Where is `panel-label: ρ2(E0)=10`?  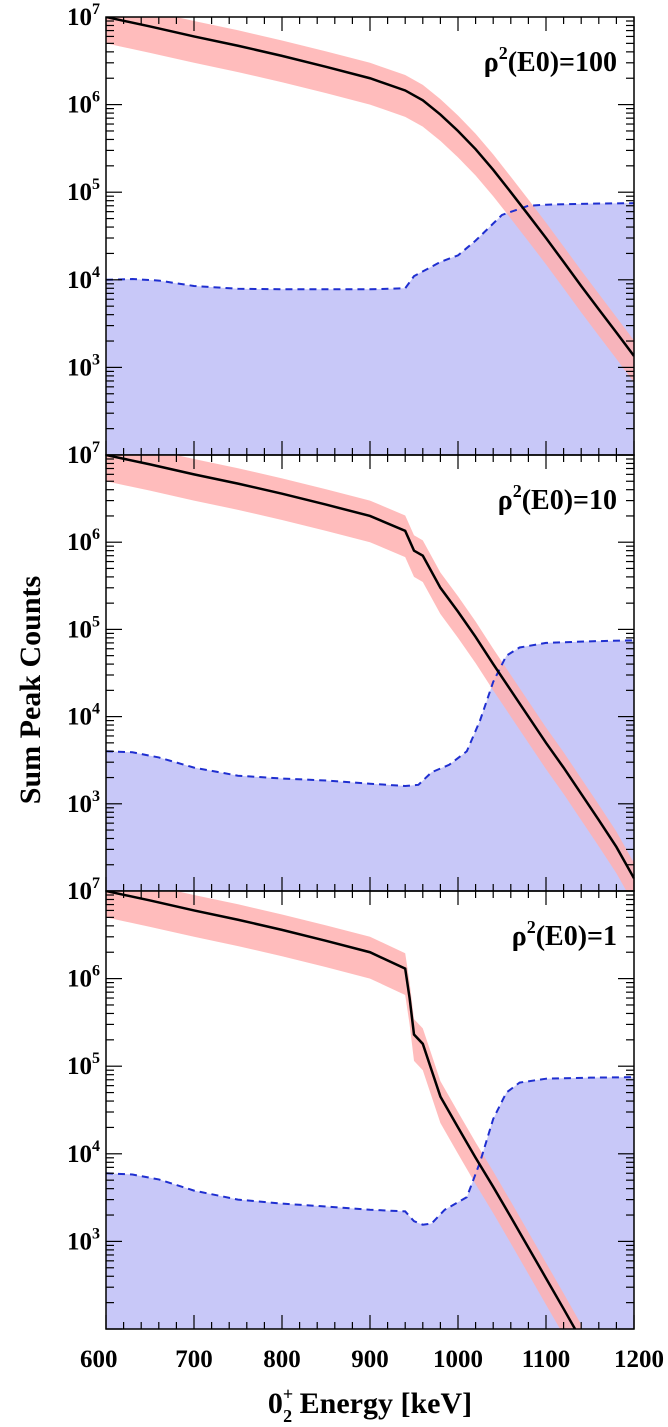
panel-label: ρ2(E0)=10 is located at coordinates (557, 498).